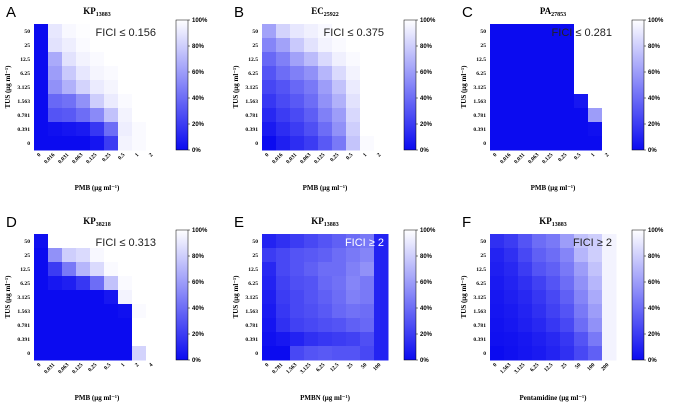 This screenshot has height=409, width=685. I want to click on y-tick-label: 25, so click(483, 256).